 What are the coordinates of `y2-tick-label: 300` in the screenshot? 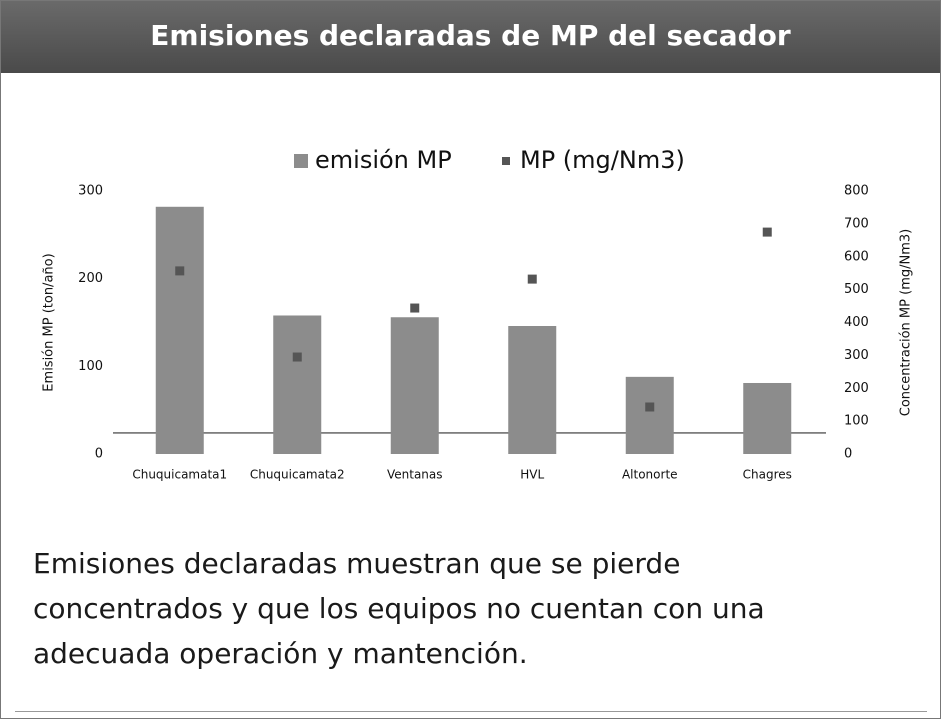 It's located at (856, 355).